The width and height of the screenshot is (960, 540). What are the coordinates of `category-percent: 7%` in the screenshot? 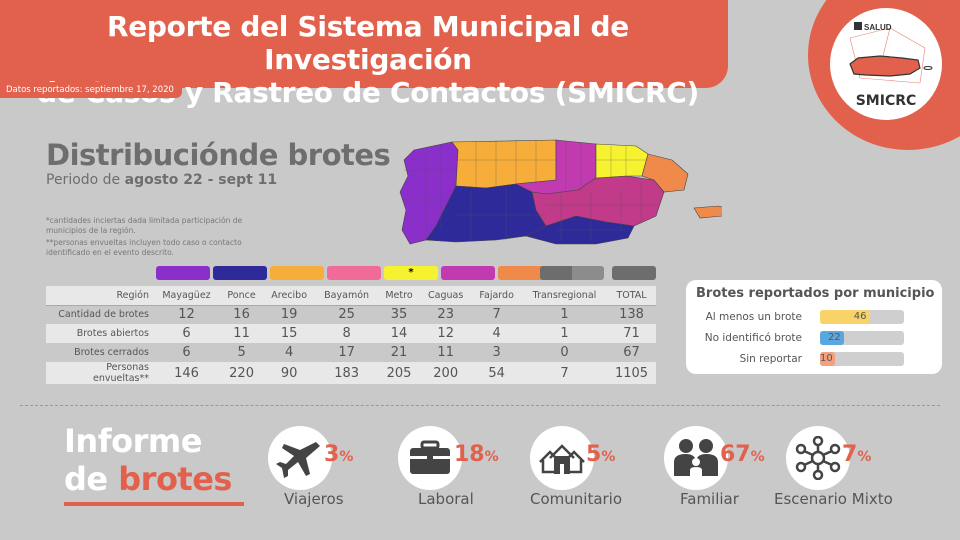 It's located at (856, 454).